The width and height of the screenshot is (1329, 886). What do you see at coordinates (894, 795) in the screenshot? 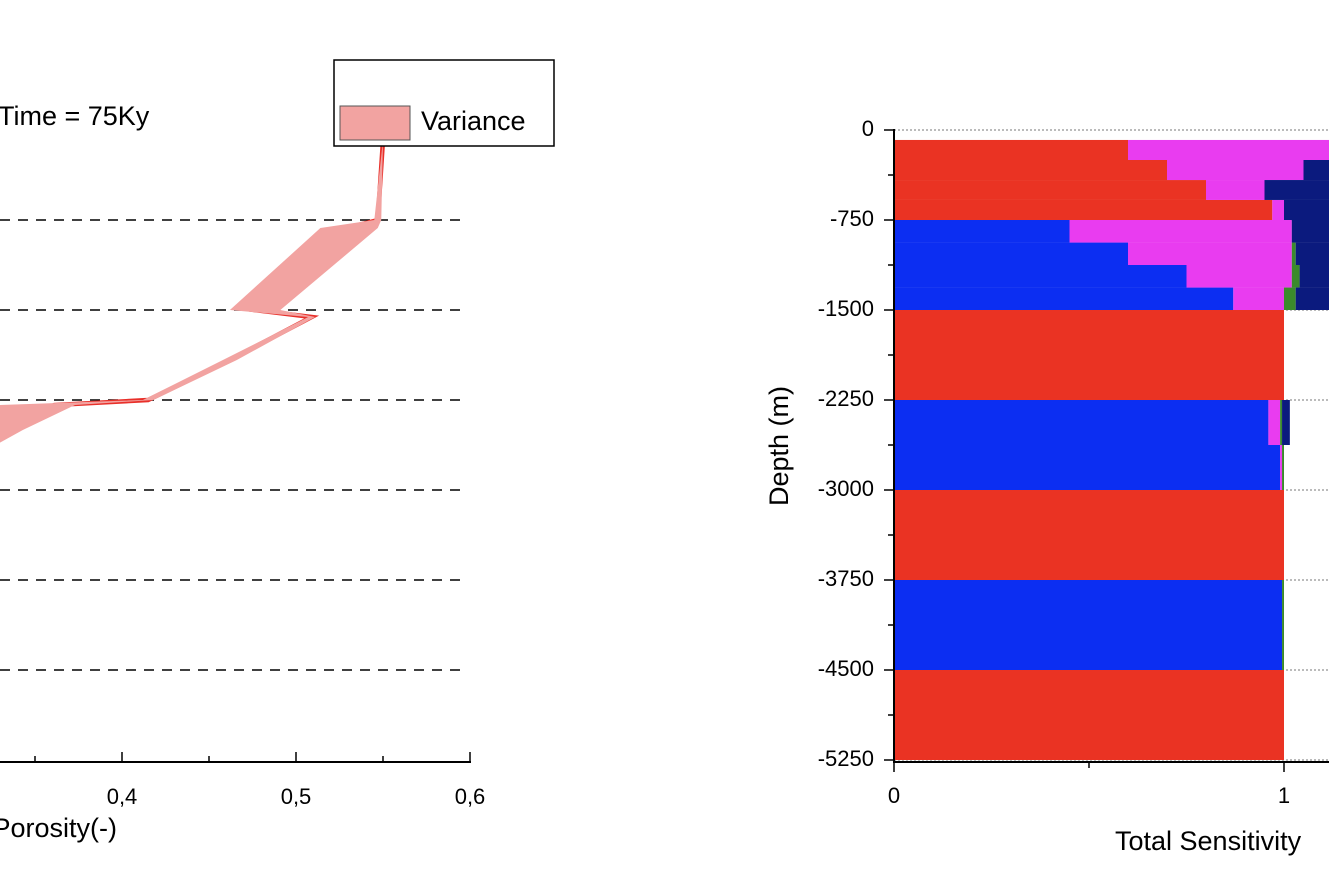
I see `x-tick-label: 0` at bounding box center [894, 795].